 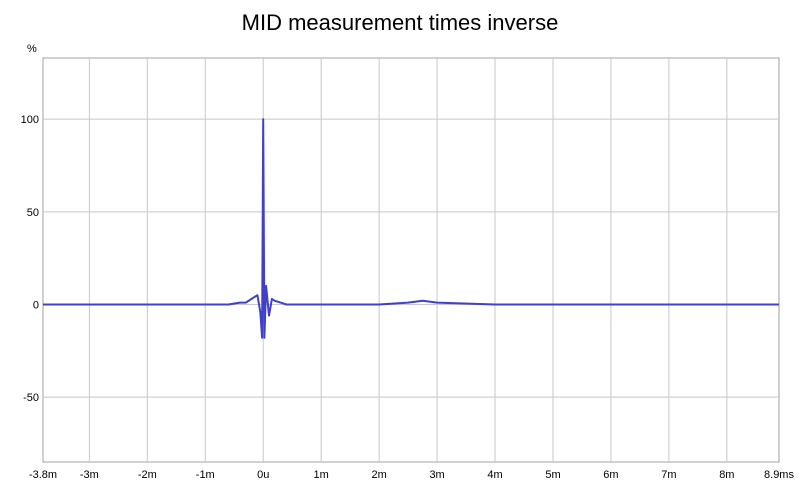 What do you see at coordinates (400, 22) in the screenshot?
I see `chart-title: MID measurement times inverse` at bounding box center [400, 22].